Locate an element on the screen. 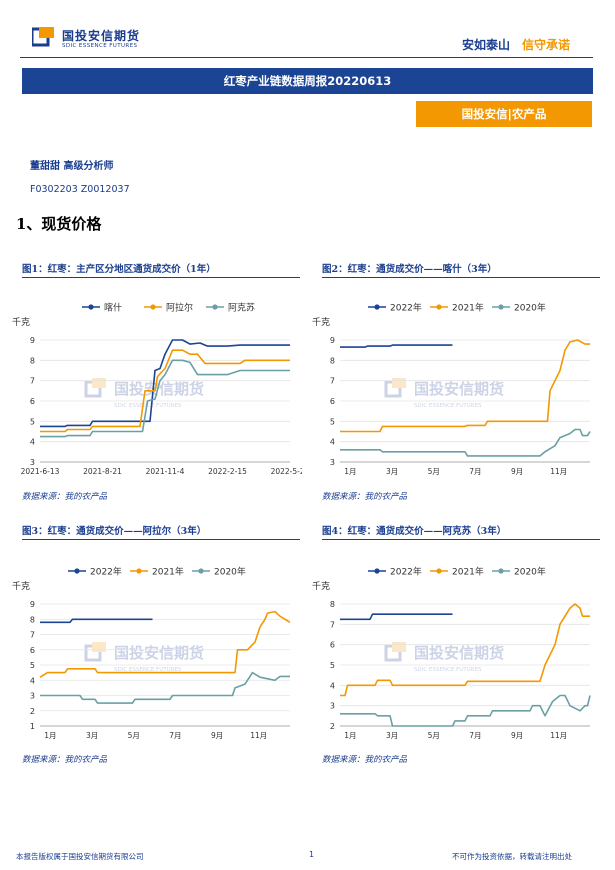 The width and height of the screenshot is (615, 870). legend: 喀什 阿拉尔 阿克苏 is located at coordinates (168, 308).